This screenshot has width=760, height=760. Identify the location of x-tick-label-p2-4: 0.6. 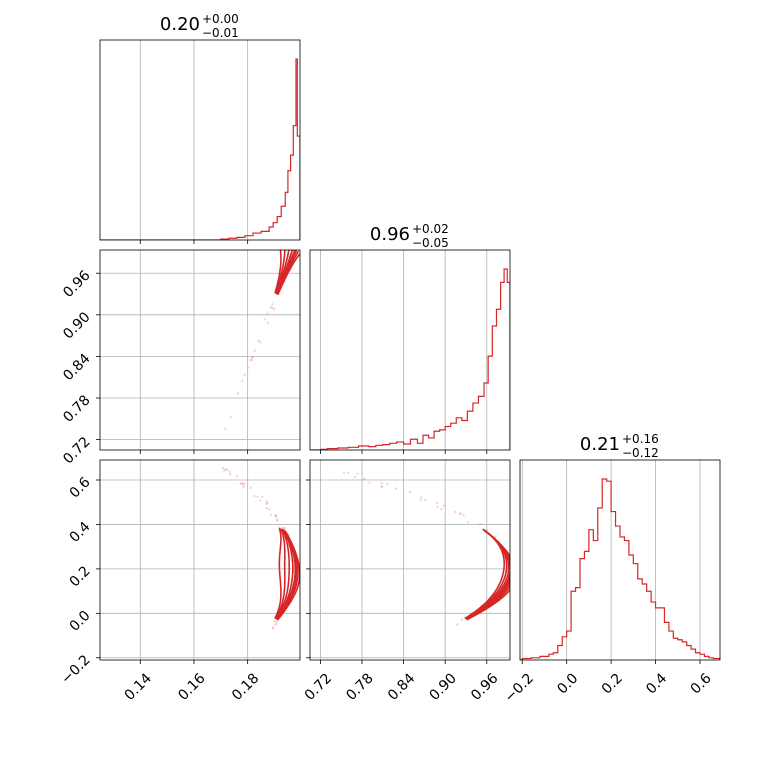
(701, 683).